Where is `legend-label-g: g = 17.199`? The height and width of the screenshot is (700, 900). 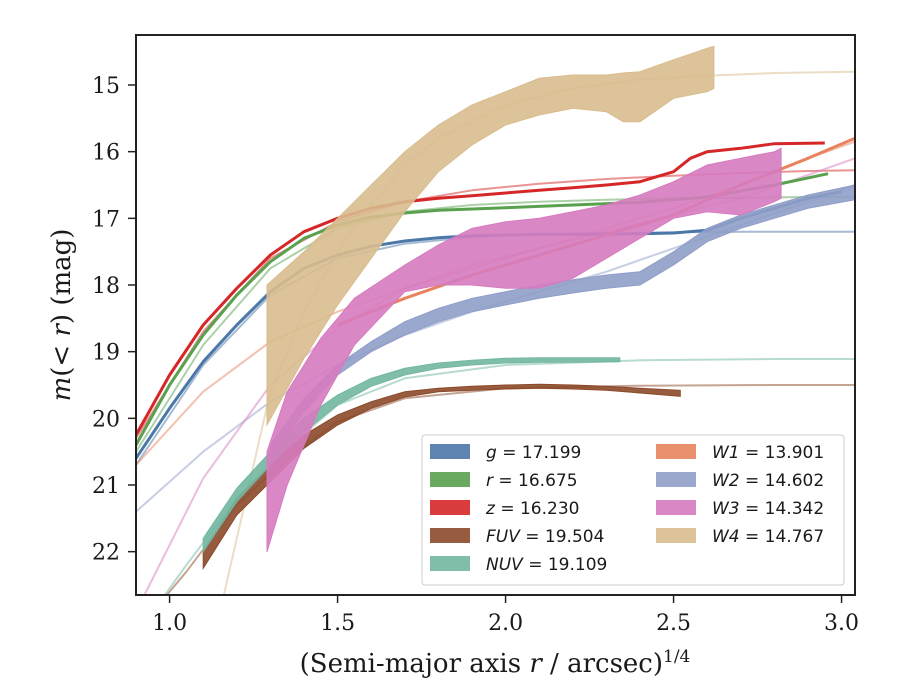 legend-label-g: g = 17.199 is located at coordinates (533, 453).